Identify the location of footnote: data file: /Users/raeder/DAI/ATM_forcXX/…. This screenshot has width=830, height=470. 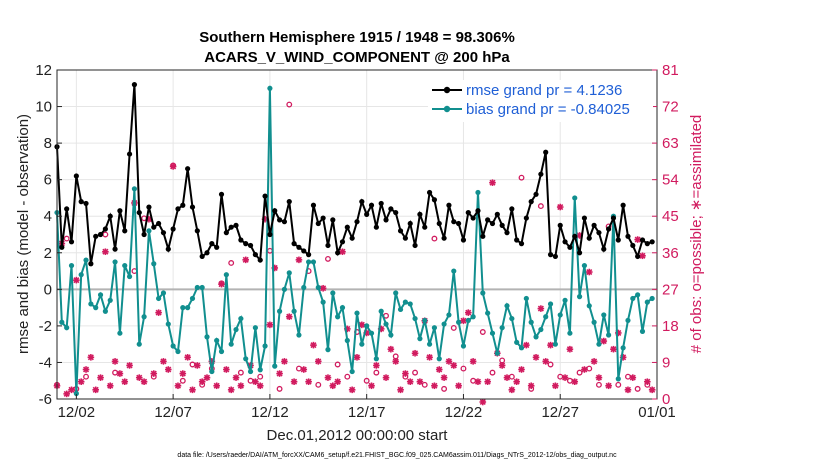
(397, 455).